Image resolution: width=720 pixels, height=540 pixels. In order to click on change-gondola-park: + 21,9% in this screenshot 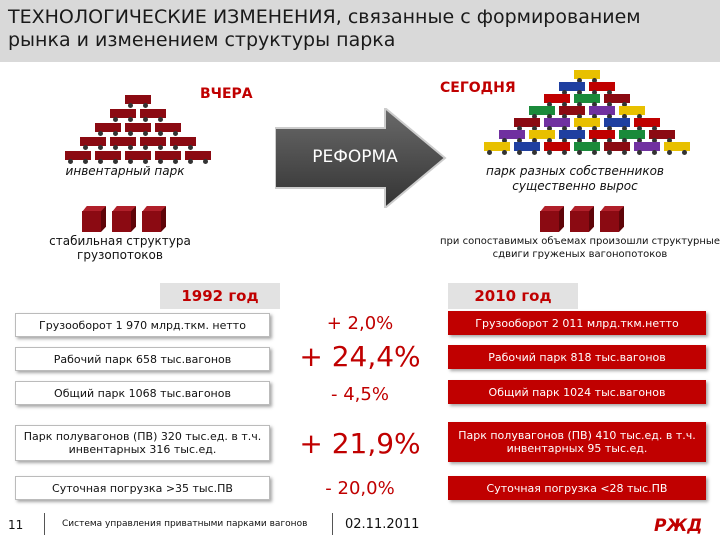, I will do `click(360, 443)`.